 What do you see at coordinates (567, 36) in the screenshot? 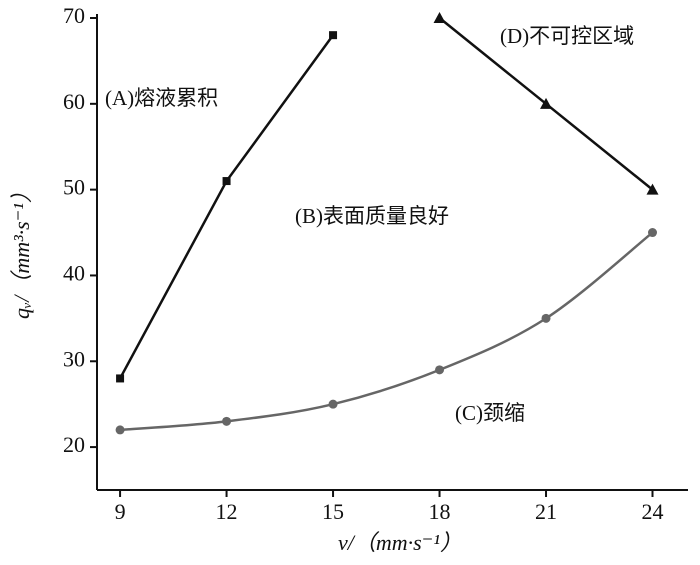
I see `annotation: (D)不可控区域` at bounding box center [567, 36].